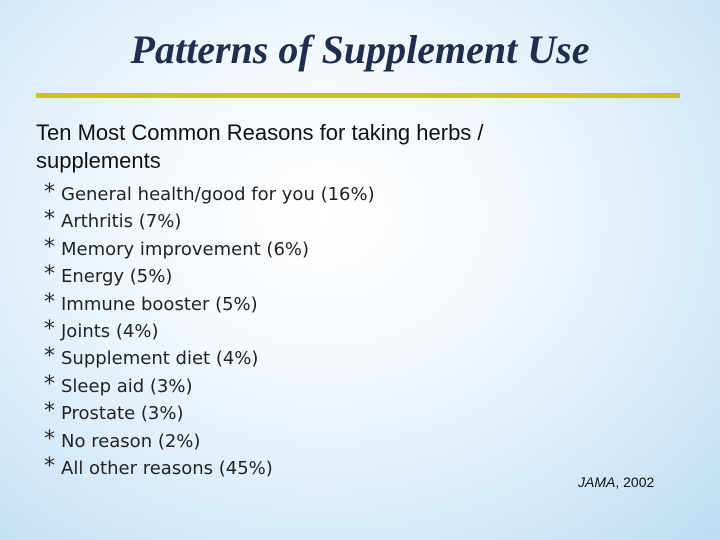 This screenshot has height=540, width=720. Describe the element at coordinates (117, 277) in the screenshot. I see `reason-text: Energy (5%)` at that location.